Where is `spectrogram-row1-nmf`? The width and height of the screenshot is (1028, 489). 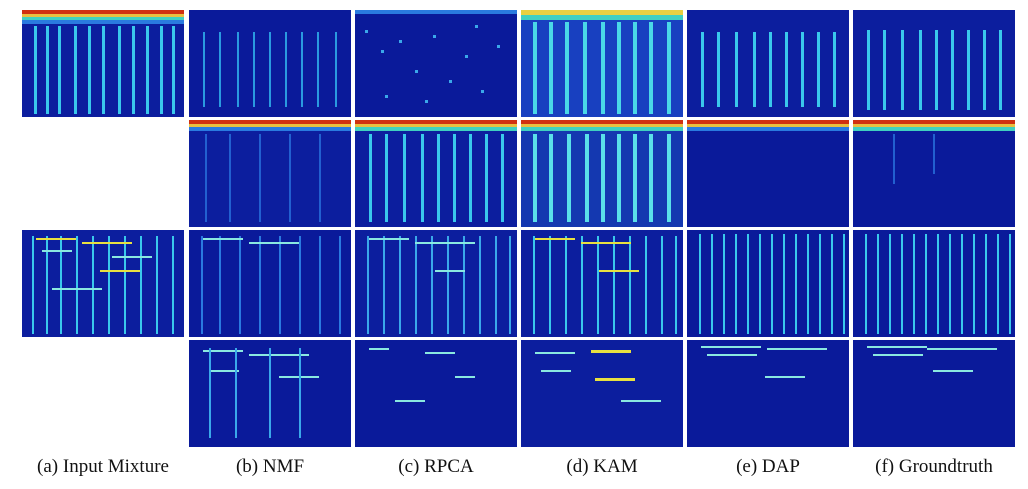
spectrogram-row1-nmf is located at coordinates (270, 63).